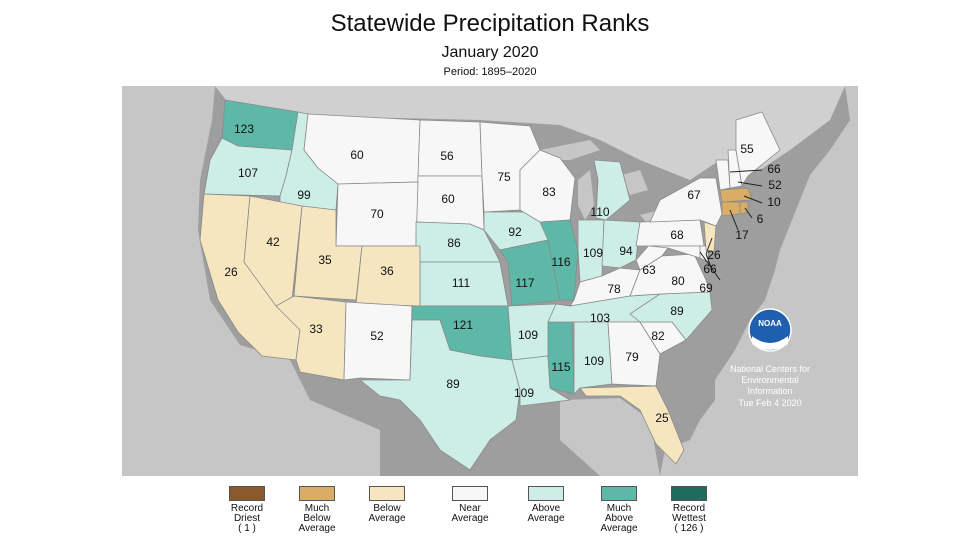  I want to click on canada, so click(530, 133).